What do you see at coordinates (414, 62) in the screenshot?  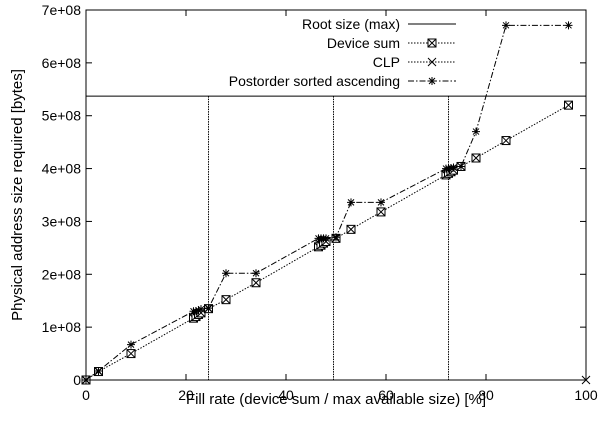 I see `legend-item: CLP` at bounding box center [414, 62].